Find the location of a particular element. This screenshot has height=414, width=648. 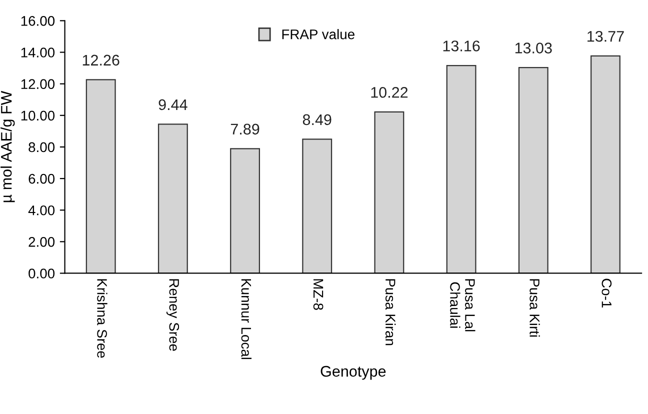

x-tick-label: Pusa Kiran is located at coordinates (390, 312).